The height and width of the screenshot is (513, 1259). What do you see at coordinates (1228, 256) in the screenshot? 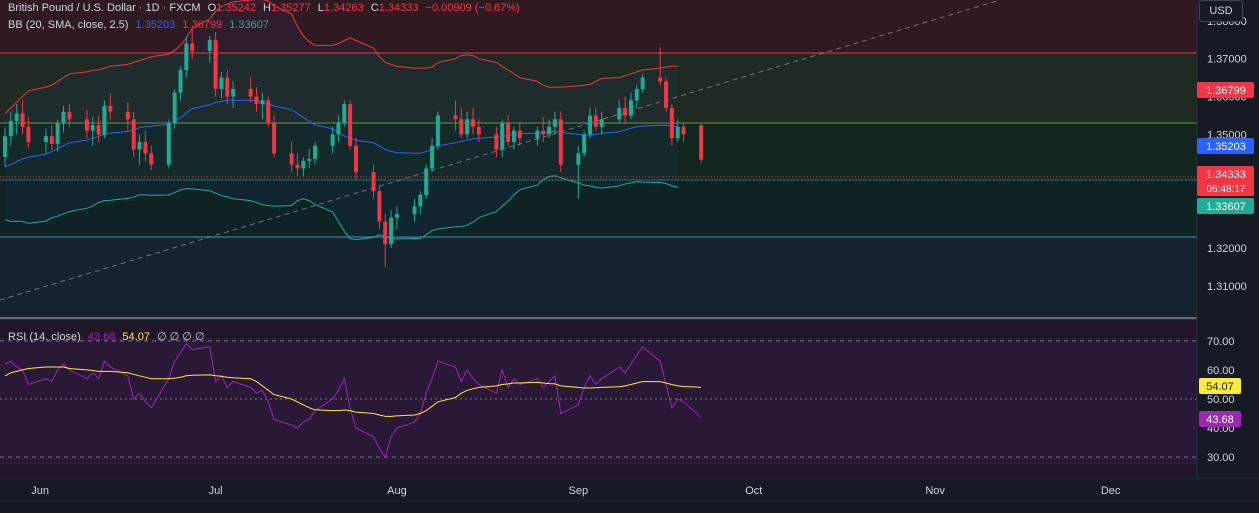
I see `price-axis-bg` at bounding box center [1228, 256].